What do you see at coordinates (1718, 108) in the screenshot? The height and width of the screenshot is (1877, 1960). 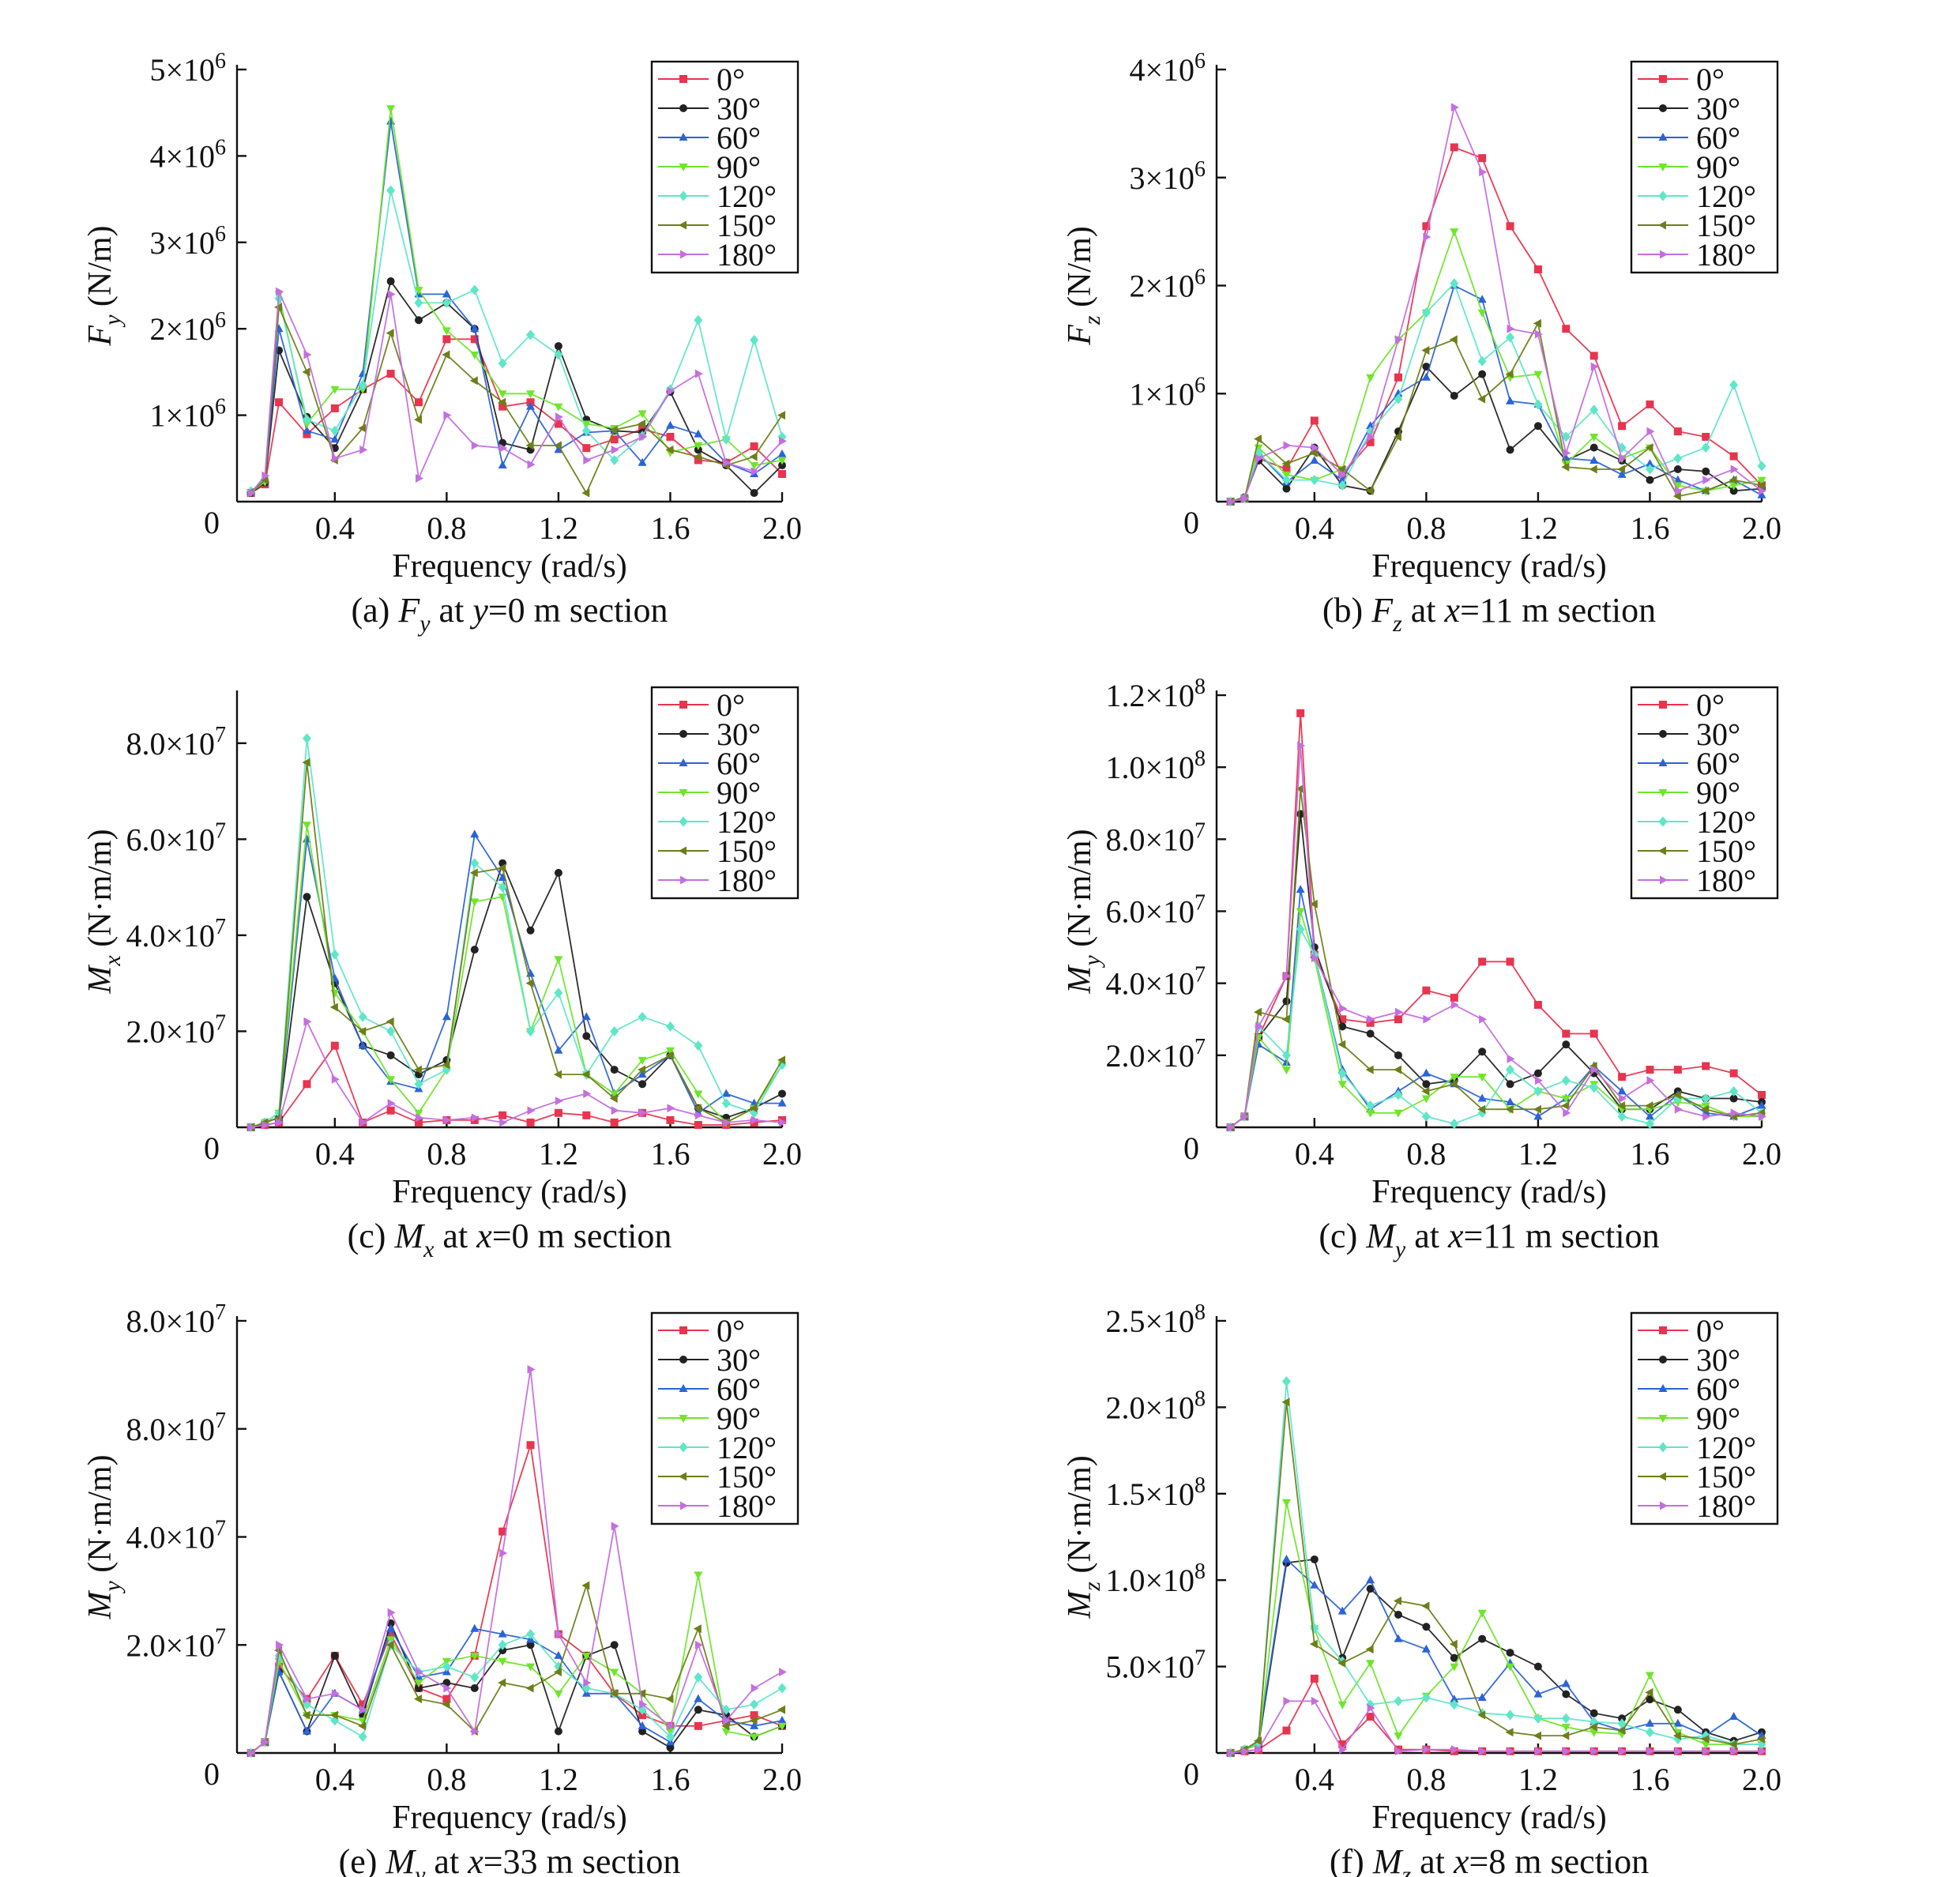 I see `legend-label: 30°` at bounding box center [1718, 108].